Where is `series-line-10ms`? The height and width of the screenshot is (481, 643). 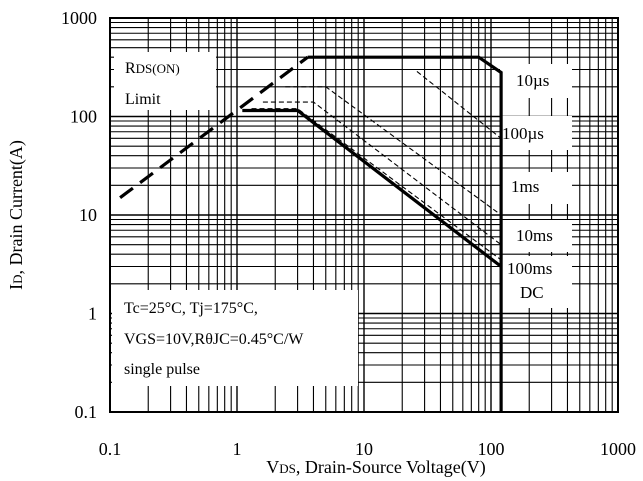
series-line-10ms is located at coordinates (382, 173).